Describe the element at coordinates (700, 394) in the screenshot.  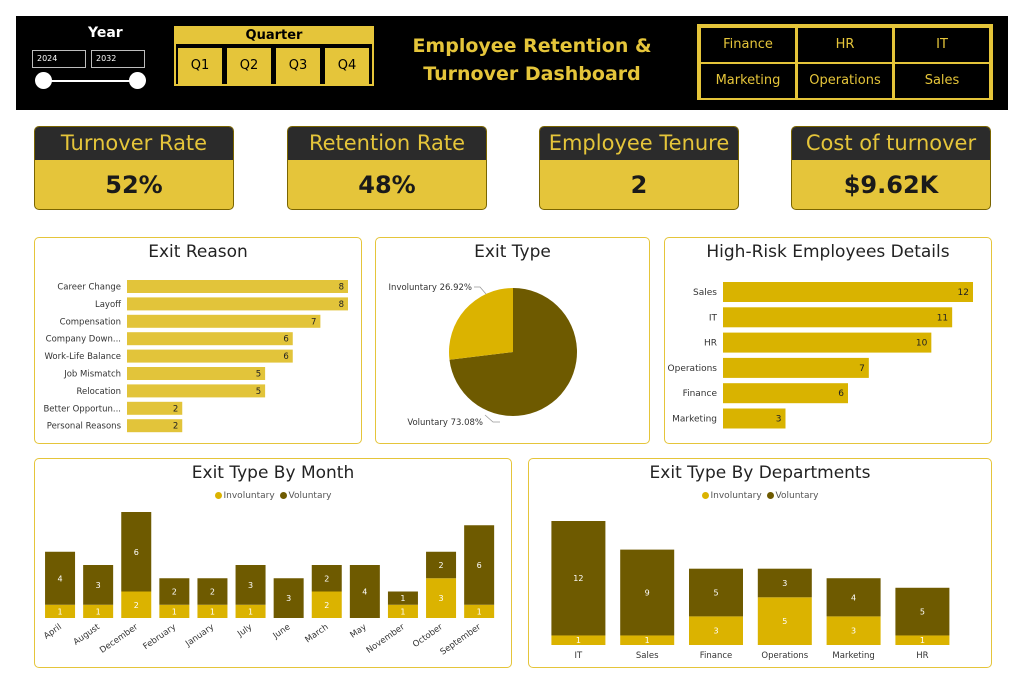
I see `category-label: Finance` at that location.